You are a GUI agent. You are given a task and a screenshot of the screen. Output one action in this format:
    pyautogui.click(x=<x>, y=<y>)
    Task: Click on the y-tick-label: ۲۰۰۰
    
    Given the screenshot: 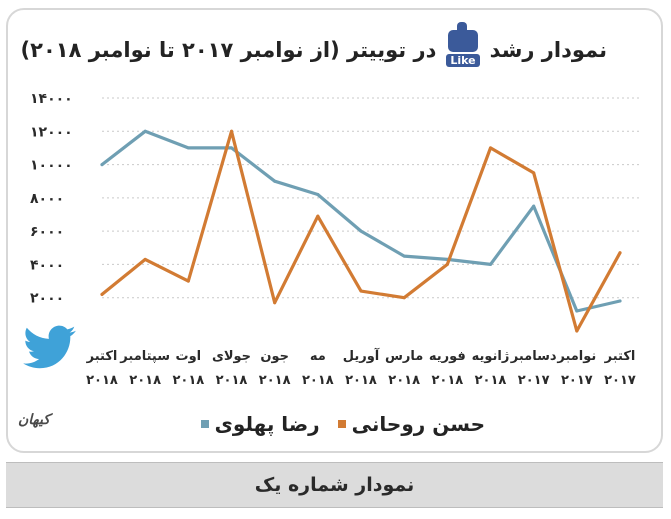 What is the action you would take?
    pyautogui.click(x=47, y=299)
    